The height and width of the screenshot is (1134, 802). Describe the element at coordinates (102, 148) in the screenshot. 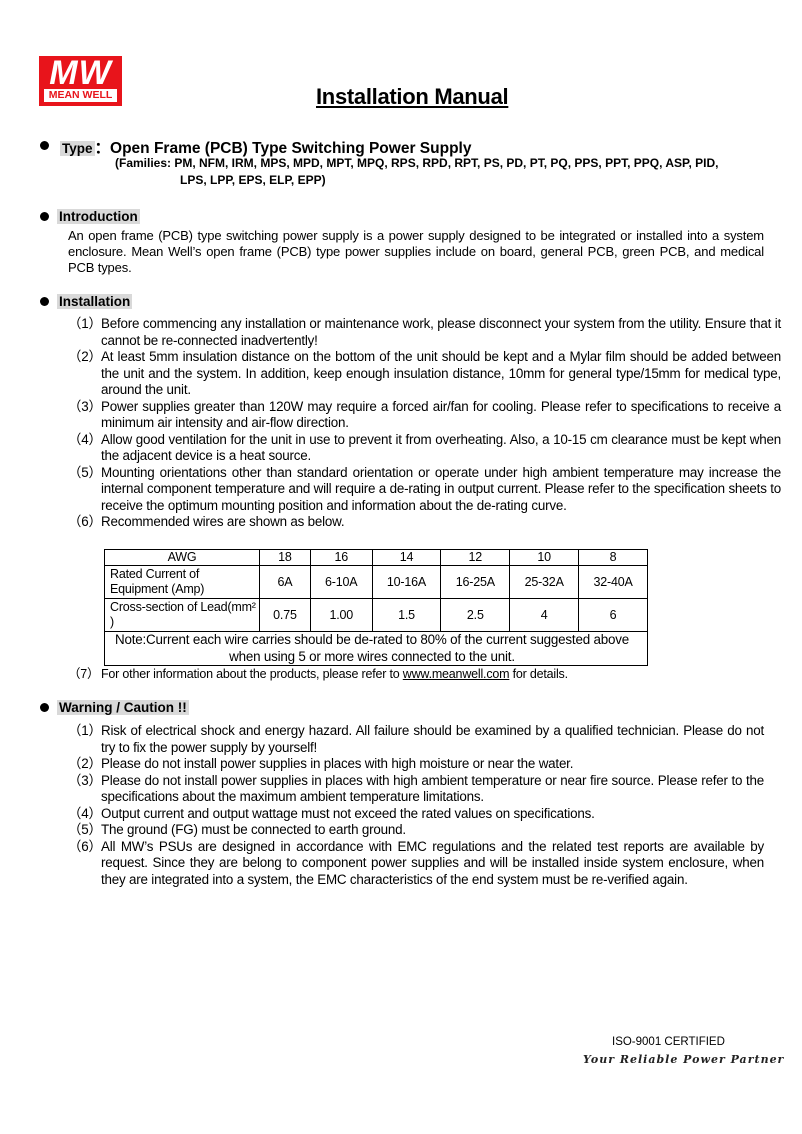

I see `type-sep: ：` at that location.